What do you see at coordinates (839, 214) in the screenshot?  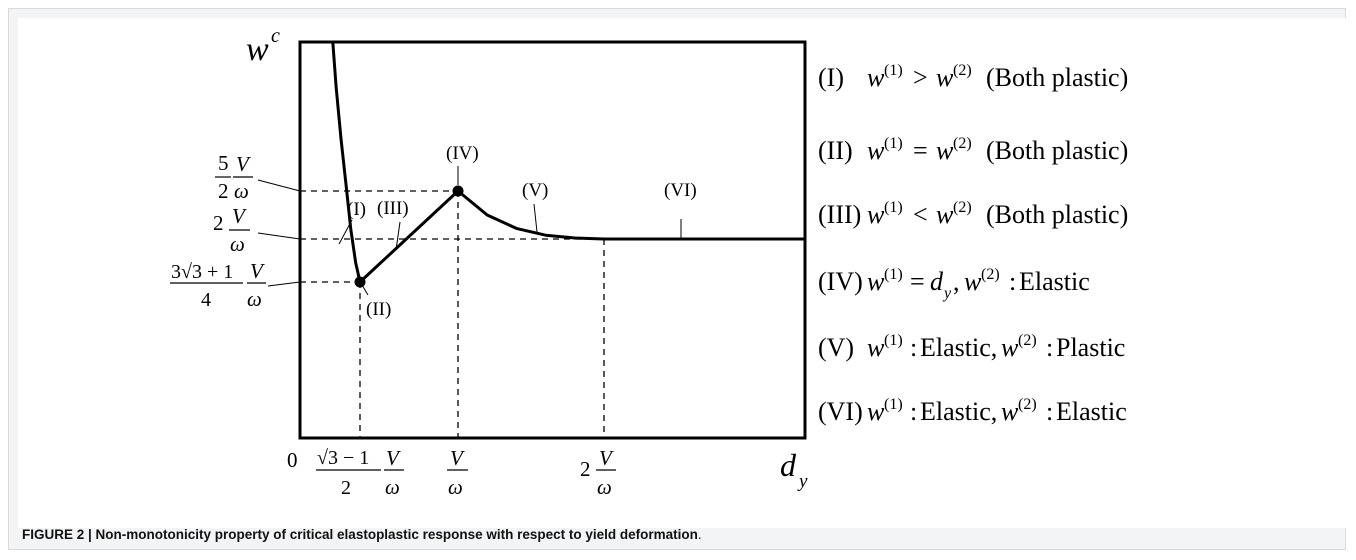 I see `svg-text: (III)` at bounding box center [839, 214].